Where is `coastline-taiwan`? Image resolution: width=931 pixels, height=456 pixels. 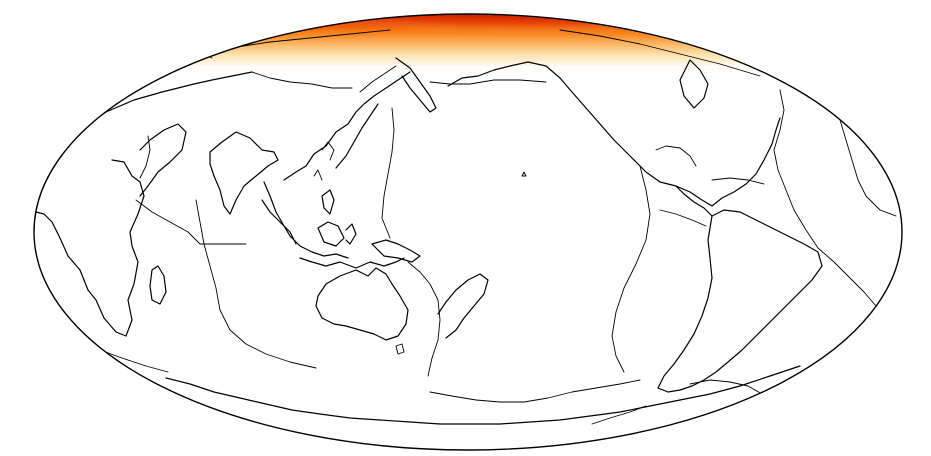 coastline-taiwan is located at coordinates (318, 175).